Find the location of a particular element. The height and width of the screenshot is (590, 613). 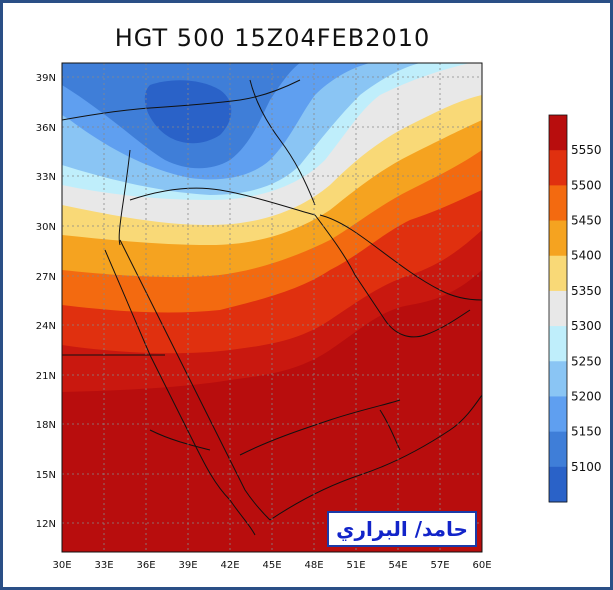

border-yemen-oman is located at coordinates (390, 430).